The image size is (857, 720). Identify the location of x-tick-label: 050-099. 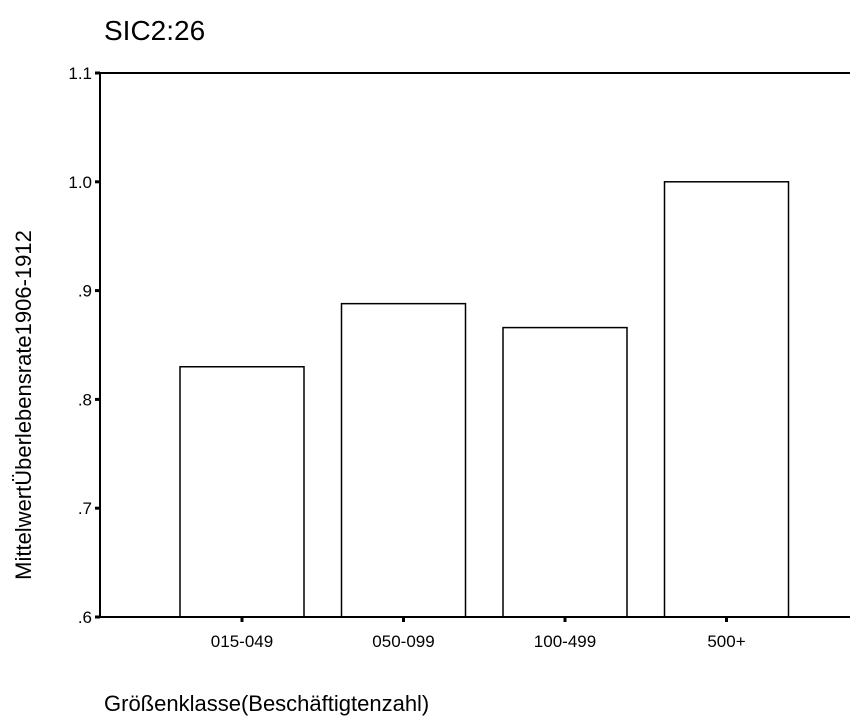
(403, 641).